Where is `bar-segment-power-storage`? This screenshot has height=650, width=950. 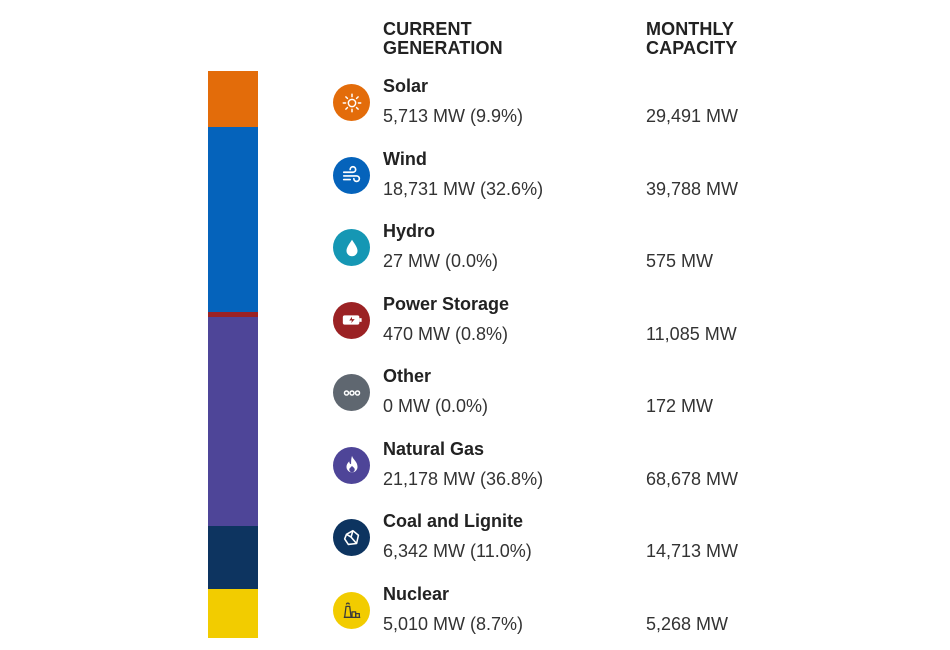 bar-segment-power-storage is located at coordinates (233, 315).